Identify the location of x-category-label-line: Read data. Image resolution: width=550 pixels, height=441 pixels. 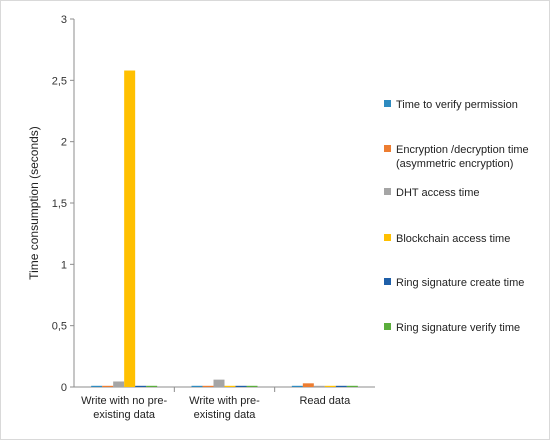
(325, 401).